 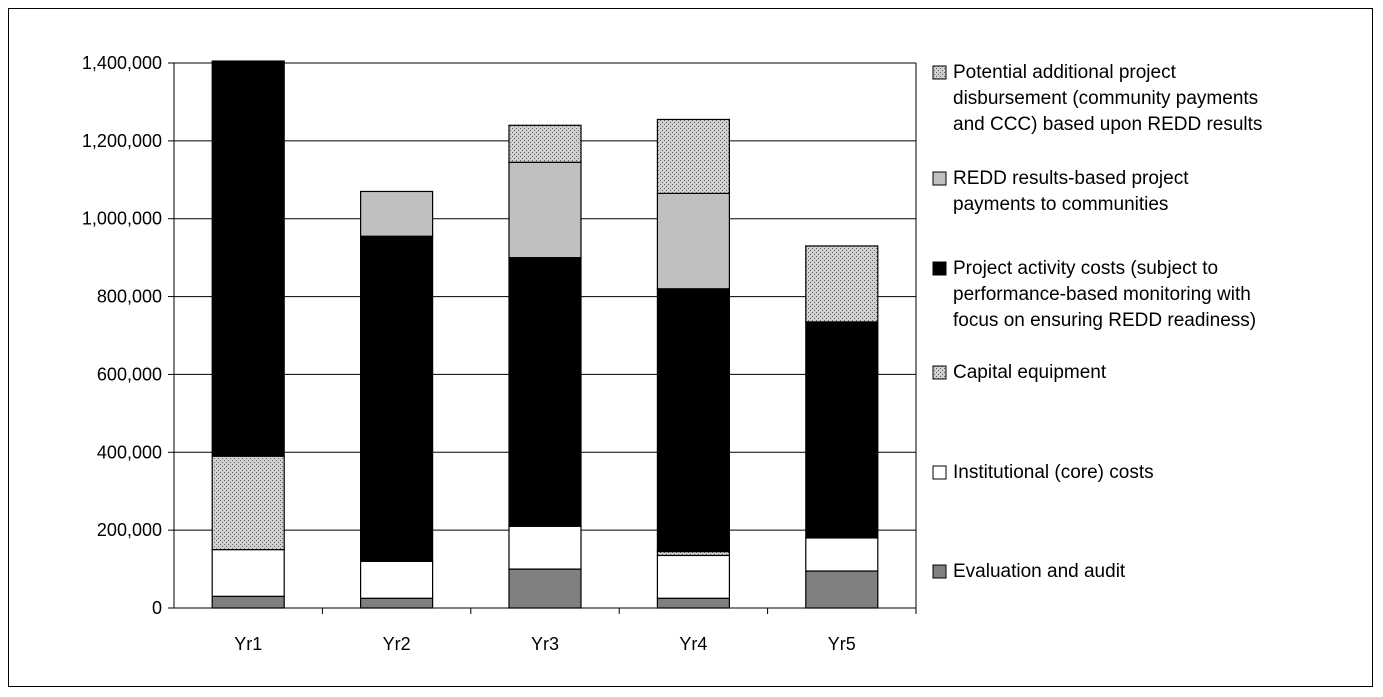 What do you see at coordinates (693, 241) in the screenshot?
I see `bar-segment-redd-yr4` at bounding box center [693, 241].